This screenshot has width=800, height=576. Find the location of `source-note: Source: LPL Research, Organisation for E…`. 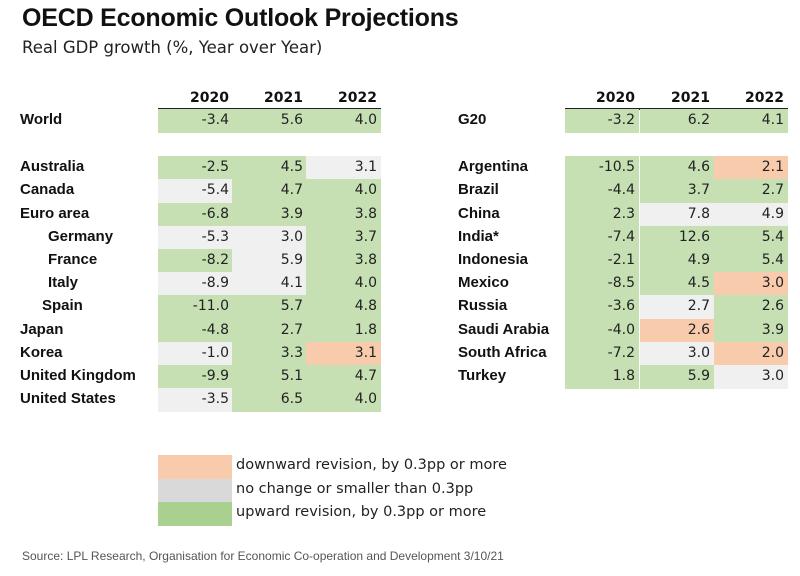

source-note: Source: LPL Research, Organisation for E… is located at coordinates (263, 556).